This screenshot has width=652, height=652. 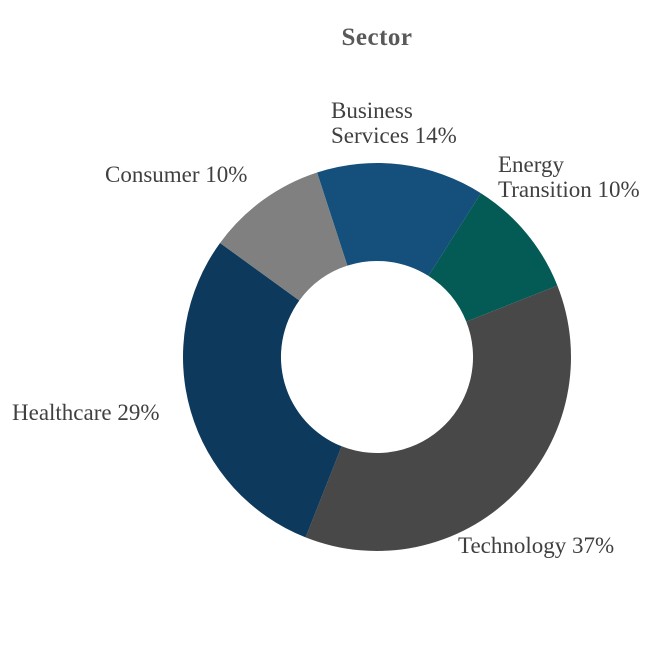 What do you see at coordinates (284, 236) in the screenshot?
I see `donut-segment-consumer` at bounding box center [284, 236].